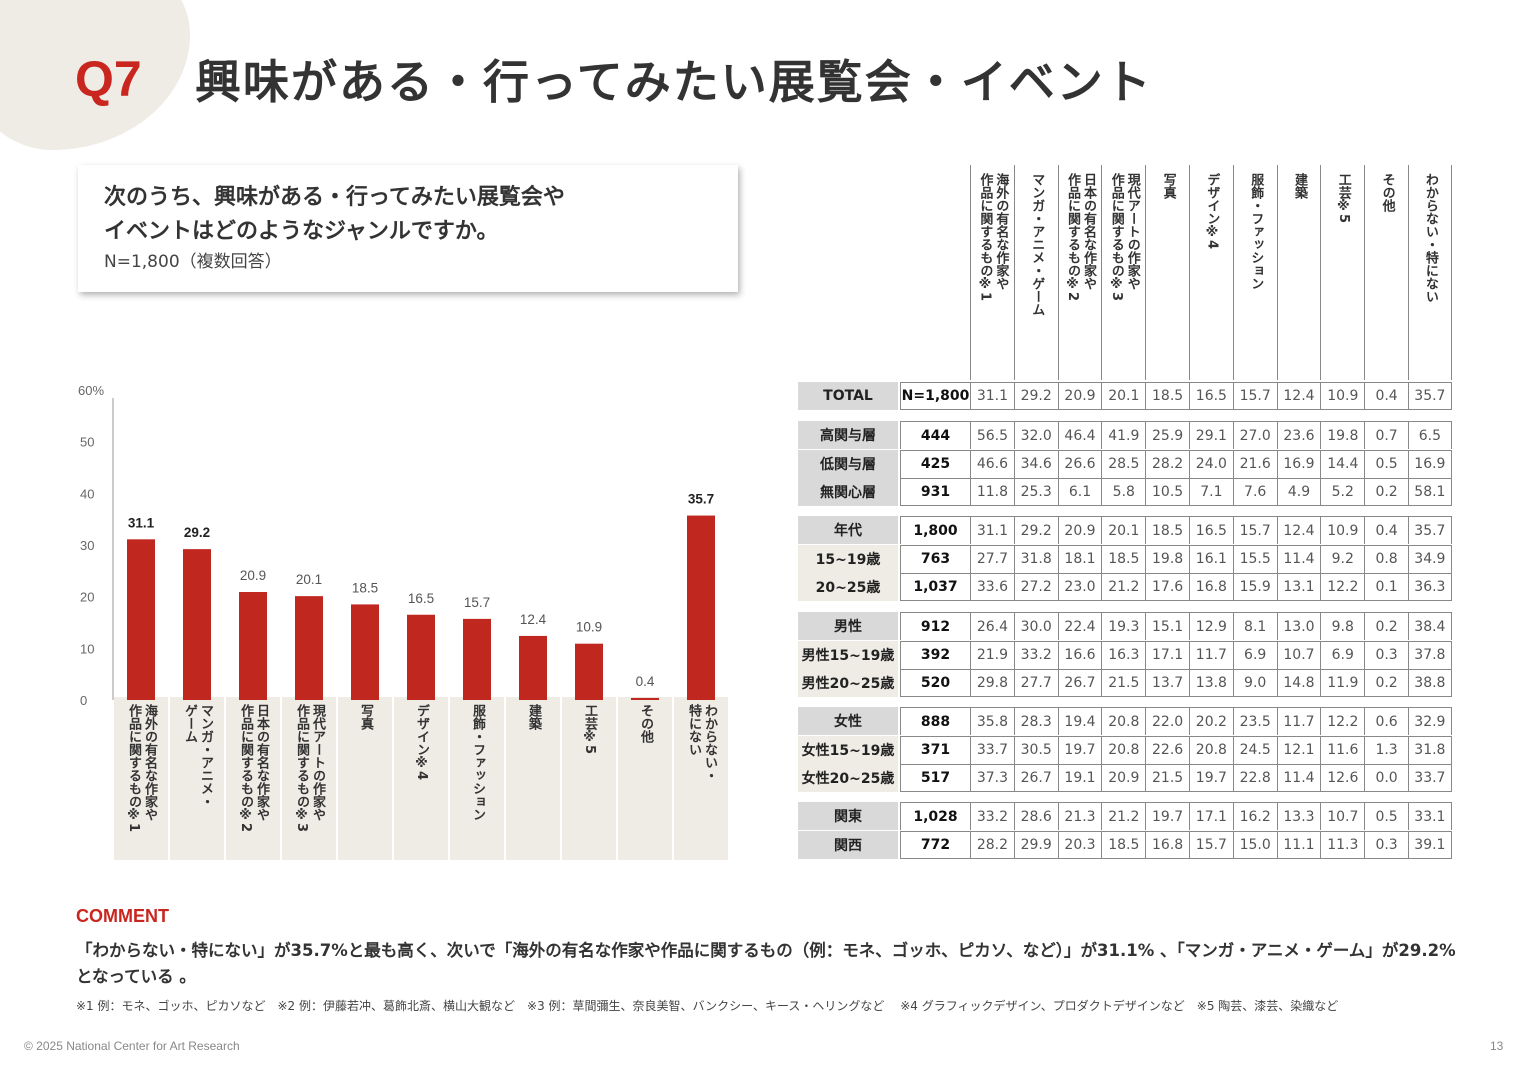  What do you see at coordinates (1386, 492) in the screenshot?
I see `table-cell: 0.2` at bounding box center [1386, 492].